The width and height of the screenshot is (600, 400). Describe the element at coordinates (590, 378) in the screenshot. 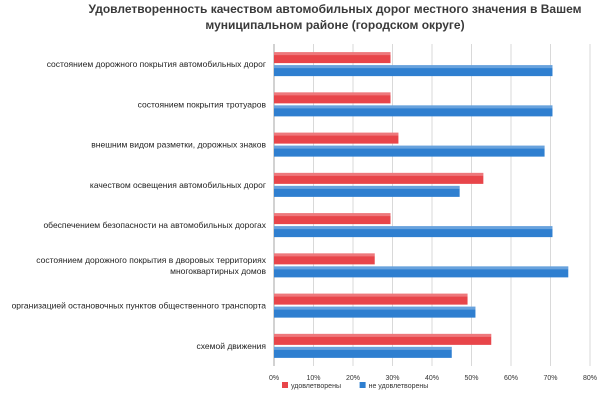

I see `x-tick-label: 80%` at that location.